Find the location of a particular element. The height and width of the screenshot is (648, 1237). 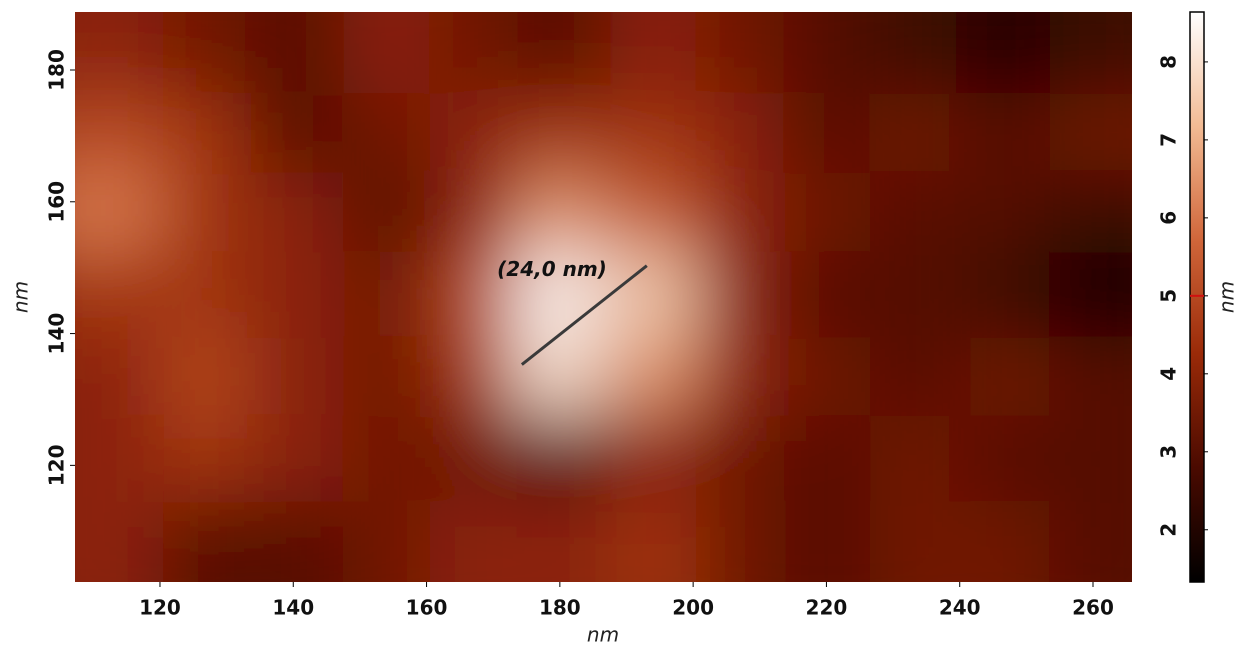

y-tick-label: 120 is located at coordinates (57, 465).